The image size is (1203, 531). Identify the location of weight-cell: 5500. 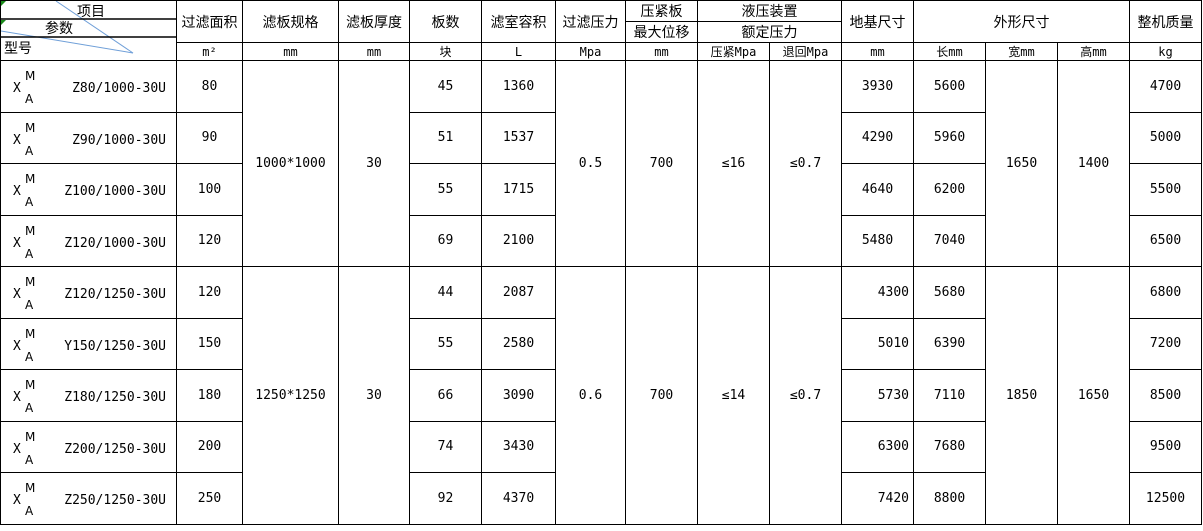
(1165, 189).